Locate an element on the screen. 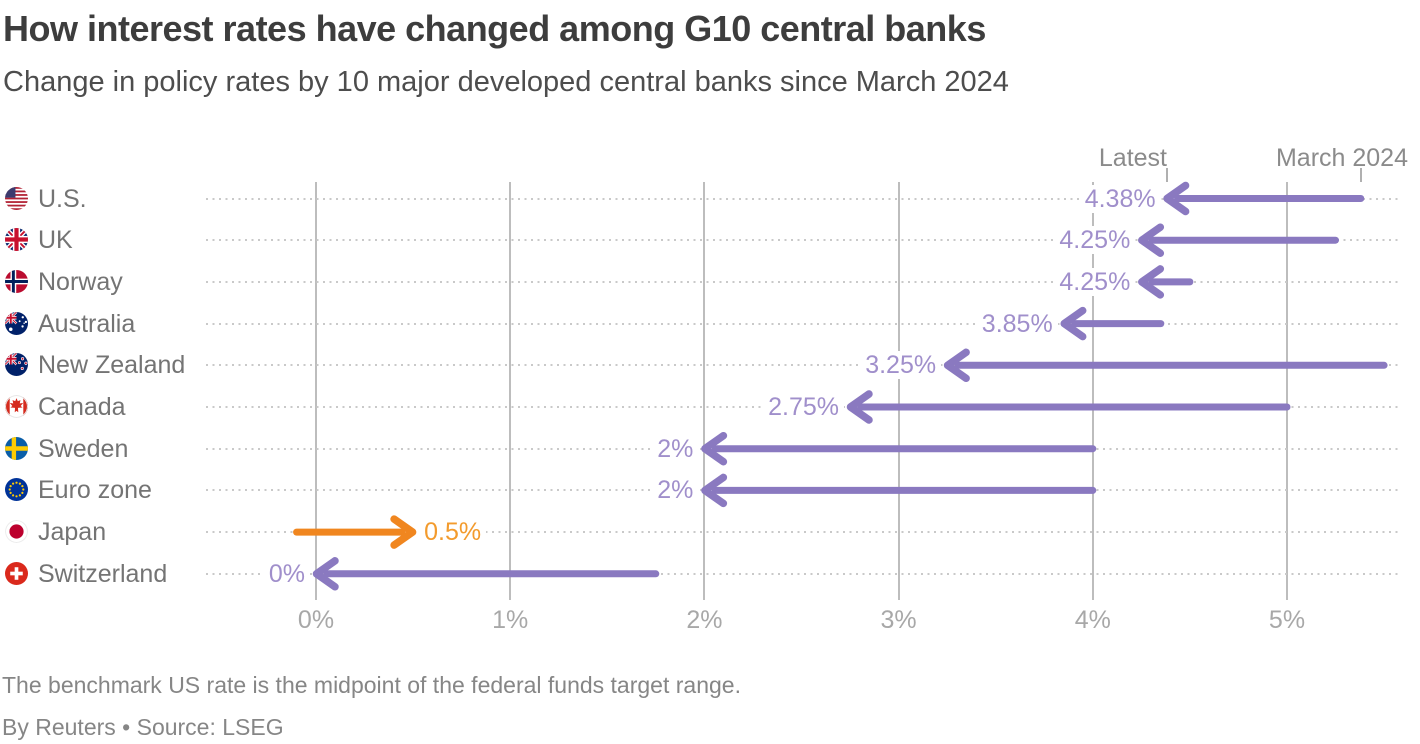  legend-march-2024-label: March 2024 is located at coordinates (1341, 158).